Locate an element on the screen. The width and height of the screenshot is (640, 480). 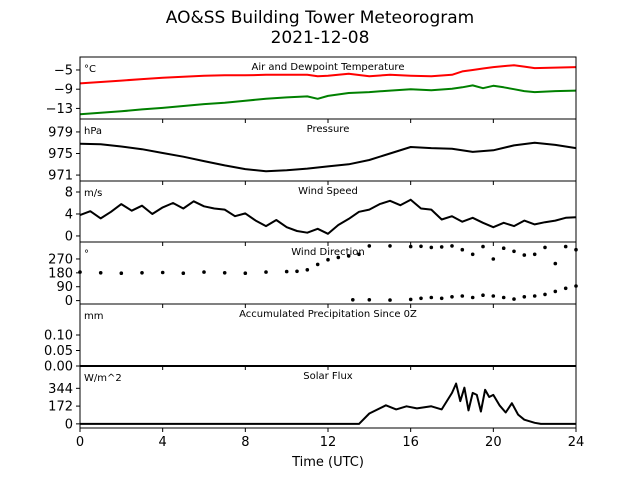
wind-speed-panel-title: Wind Speed is located at coordinates (328, 191).